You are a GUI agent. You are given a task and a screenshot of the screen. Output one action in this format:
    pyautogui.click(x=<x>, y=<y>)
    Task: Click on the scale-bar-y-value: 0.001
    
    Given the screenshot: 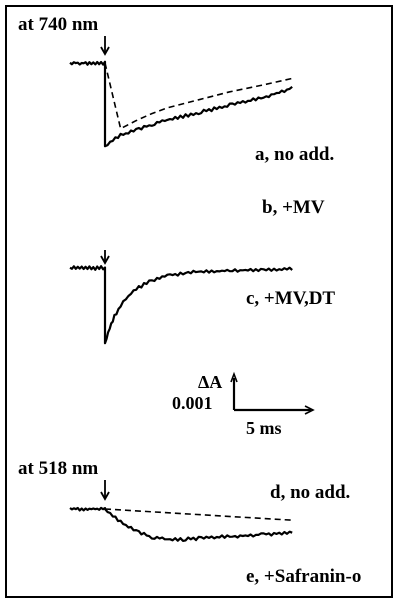 What is the action you would take?
    pyautogui.click(x=192, y=403)
    